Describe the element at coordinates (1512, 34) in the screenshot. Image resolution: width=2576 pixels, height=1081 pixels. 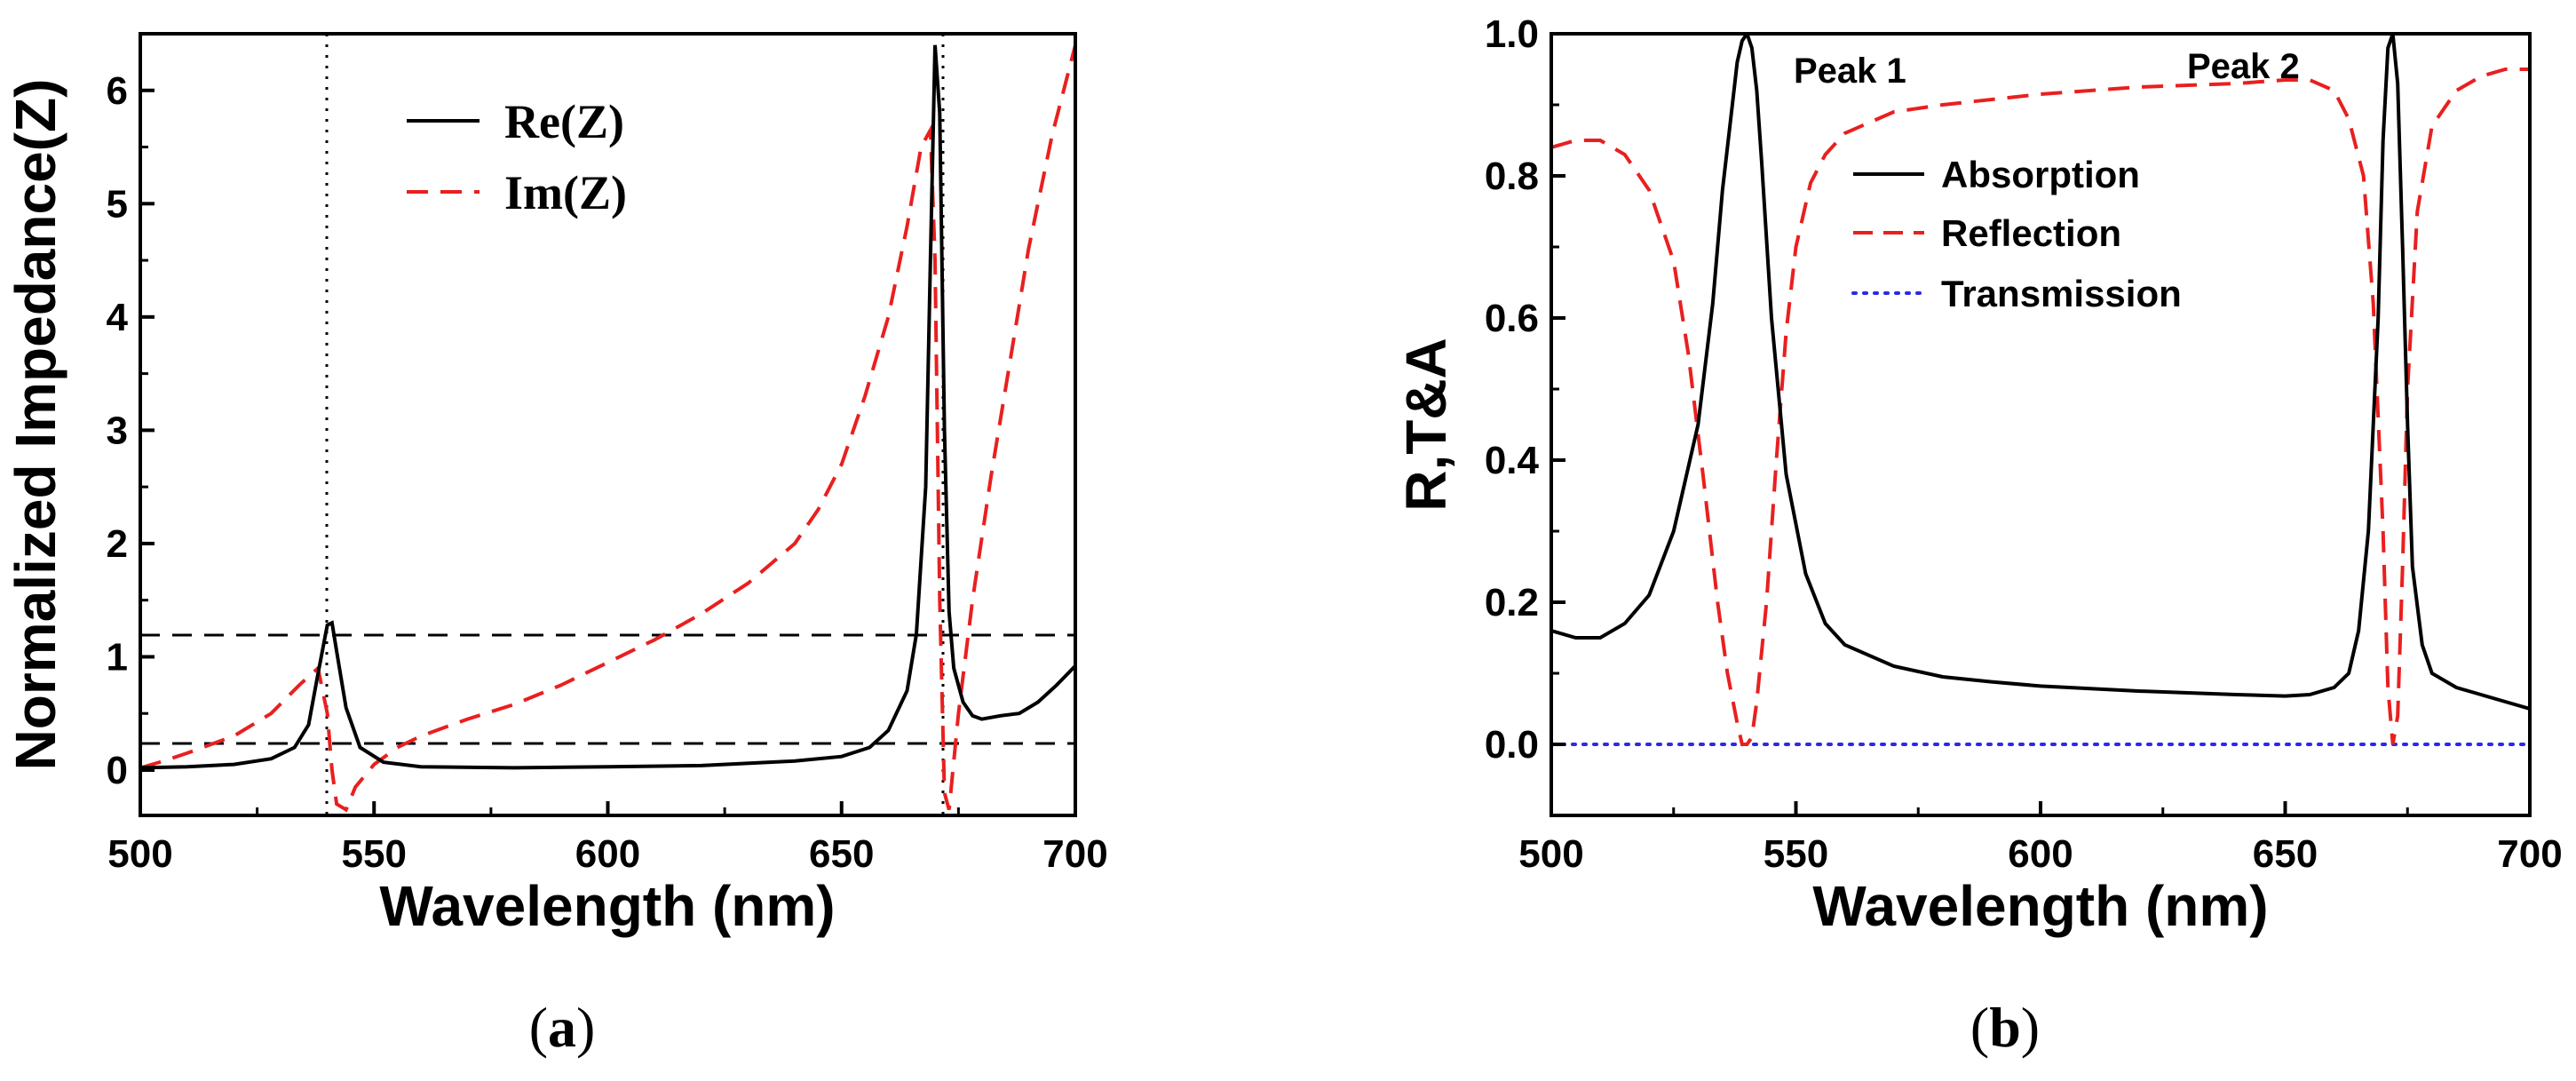
I see `chart-b-ytick-label: 1.0` at that location.